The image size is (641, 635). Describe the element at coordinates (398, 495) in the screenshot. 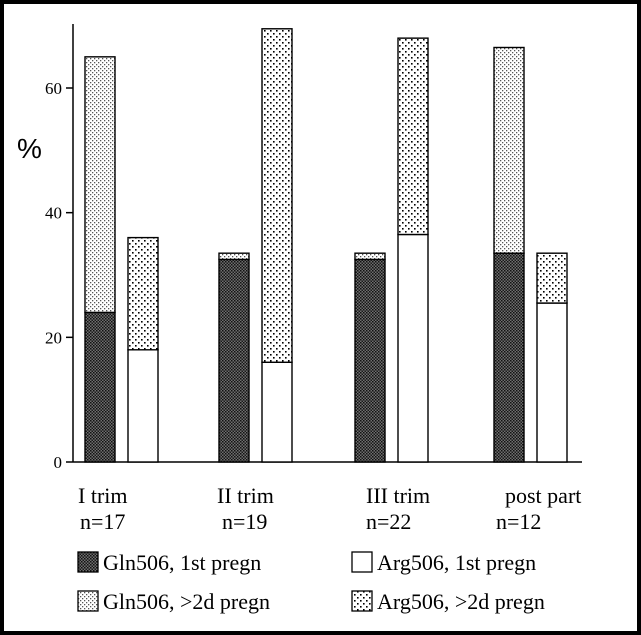

I see `category-label: III trim` at that location.